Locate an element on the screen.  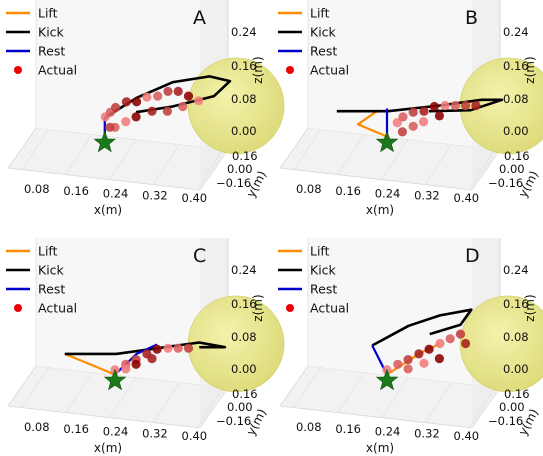
x-tick-label: 0.40 is located at coordinates (195, 198).